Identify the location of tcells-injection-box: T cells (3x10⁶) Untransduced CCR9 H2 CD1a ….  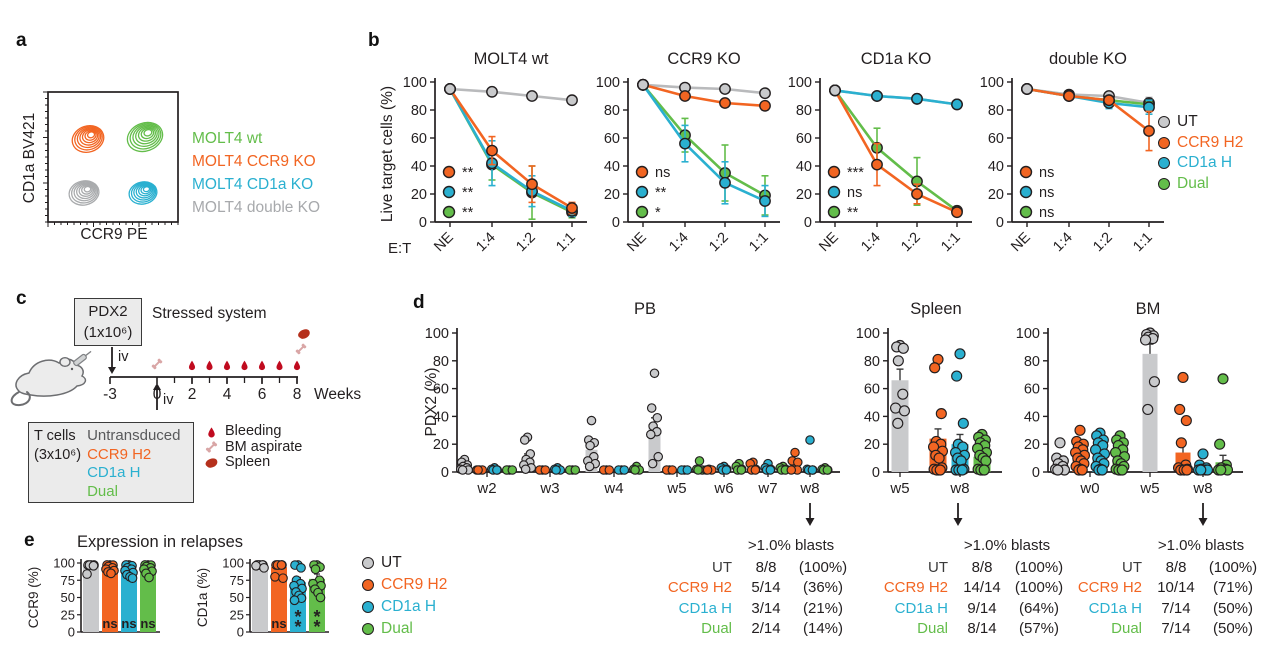
(111, 462).